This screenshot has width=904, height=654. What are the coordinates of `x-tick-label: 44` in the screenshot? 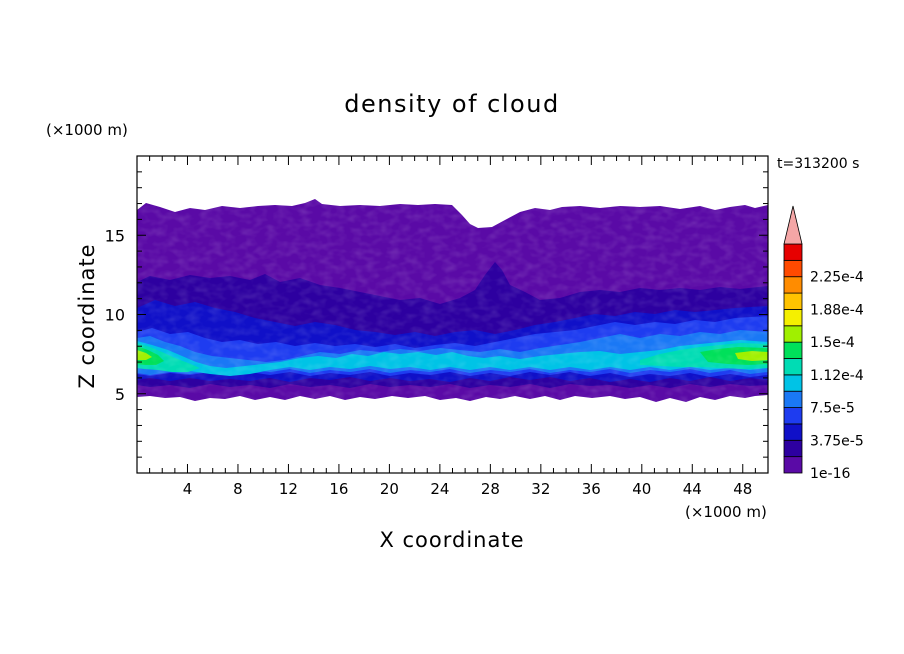 It's located at (692, 489).